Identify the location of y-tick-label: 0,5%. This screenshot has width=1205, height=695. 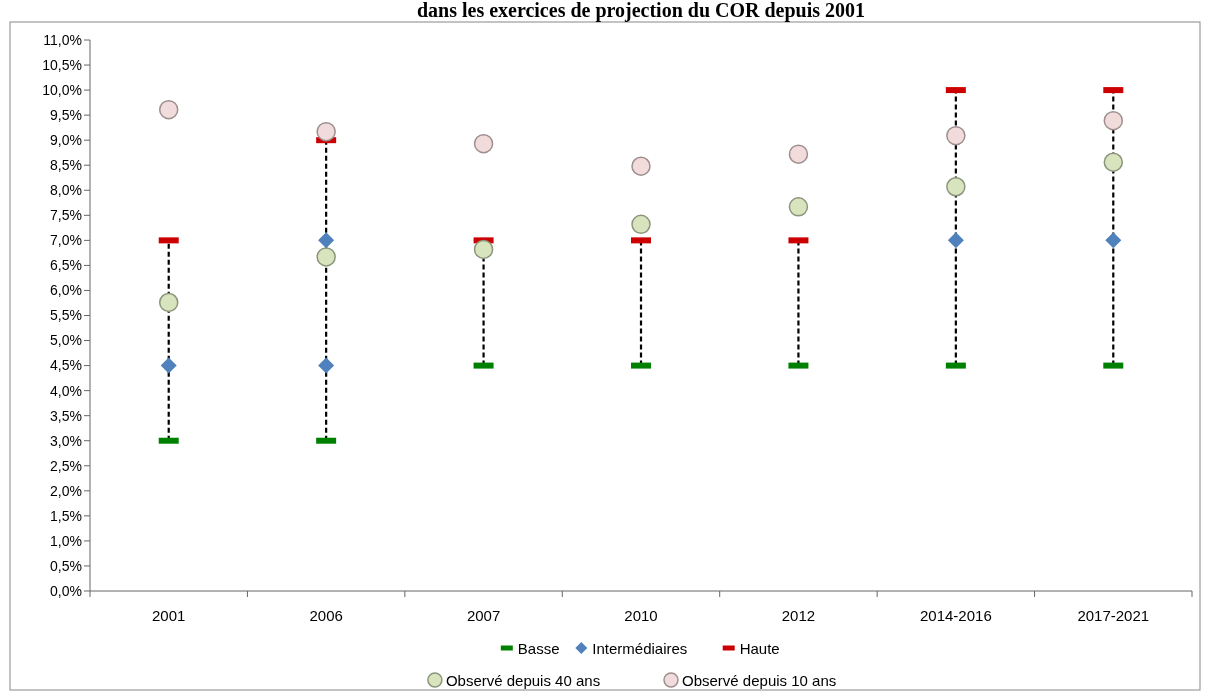
(66, 565).